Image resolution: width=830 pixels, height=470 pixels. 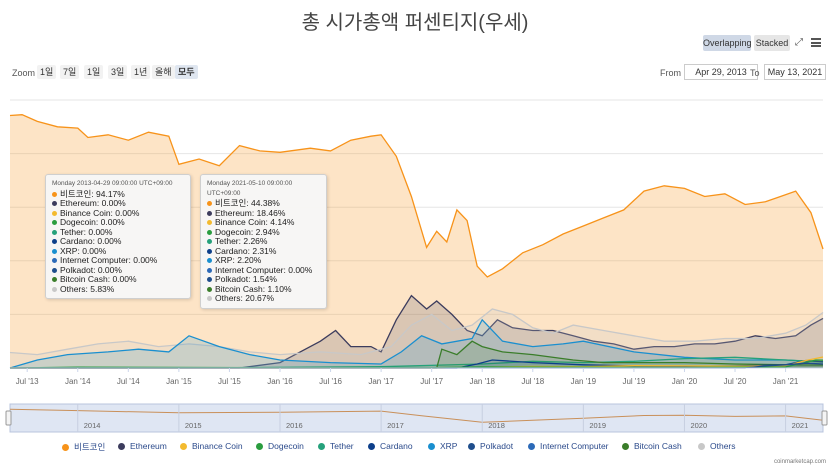 What do you see at coordinates (415, 23) in the screenshot?
I see `chart-title: 총 시가총액 퍼센티지(우세)` at bounding box center [415, 23].